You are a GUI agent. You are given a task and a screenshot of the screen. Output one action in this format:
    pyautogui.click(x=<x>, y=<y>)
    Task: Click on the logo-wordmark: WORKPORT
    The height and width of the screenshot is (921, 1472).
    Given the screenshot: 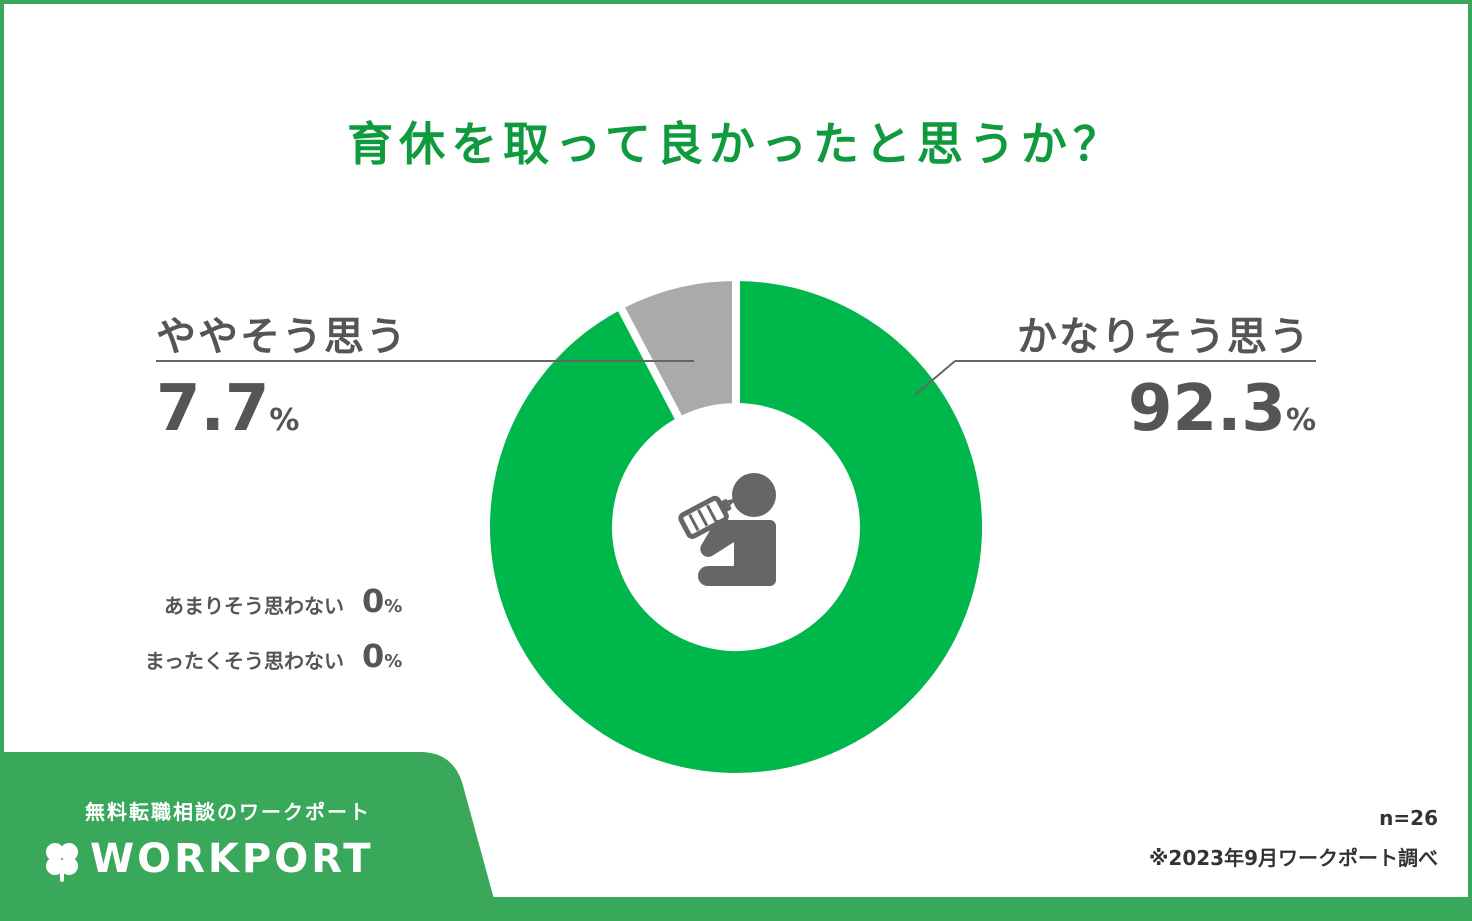 What is the action you would take?
    pyautogui.click(x=232, y=859)
    